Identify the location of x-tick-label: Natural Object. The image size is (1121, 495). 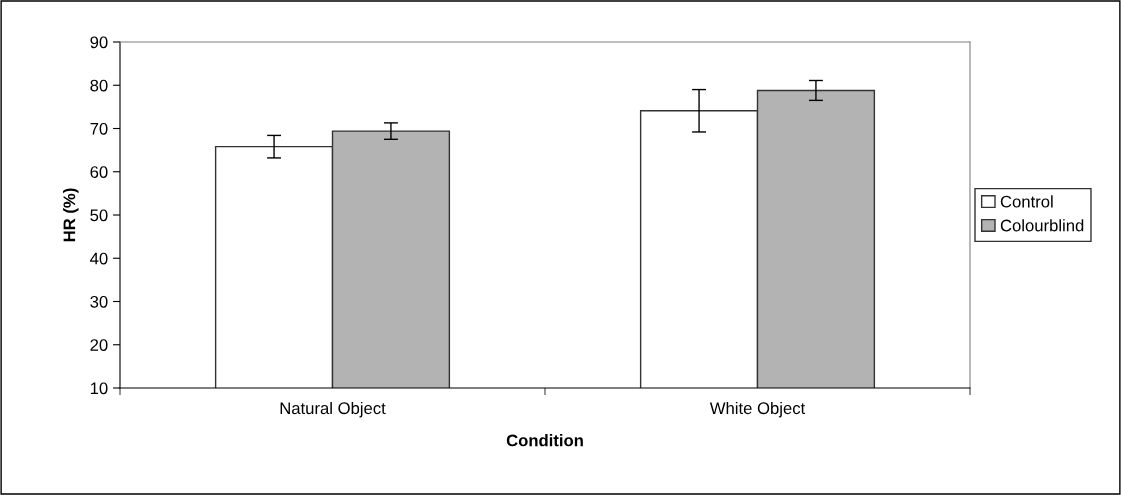
(333, 409).